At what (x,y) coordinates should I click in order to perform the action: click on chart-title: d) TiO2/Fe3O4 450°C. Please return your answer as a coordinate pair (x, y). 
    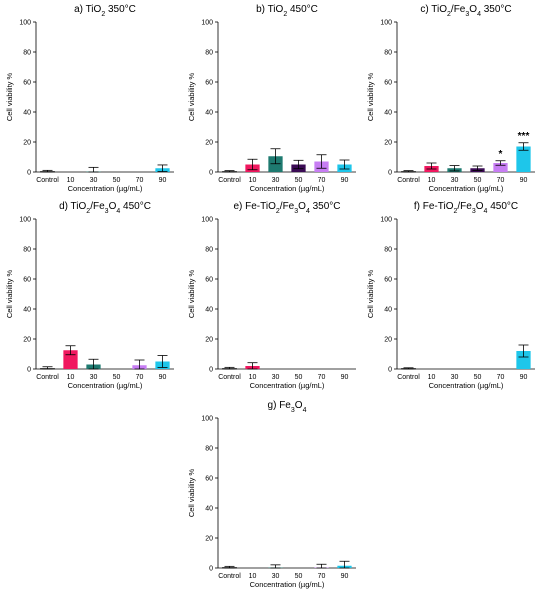
    Looking at the image, I should click on (105, 208).